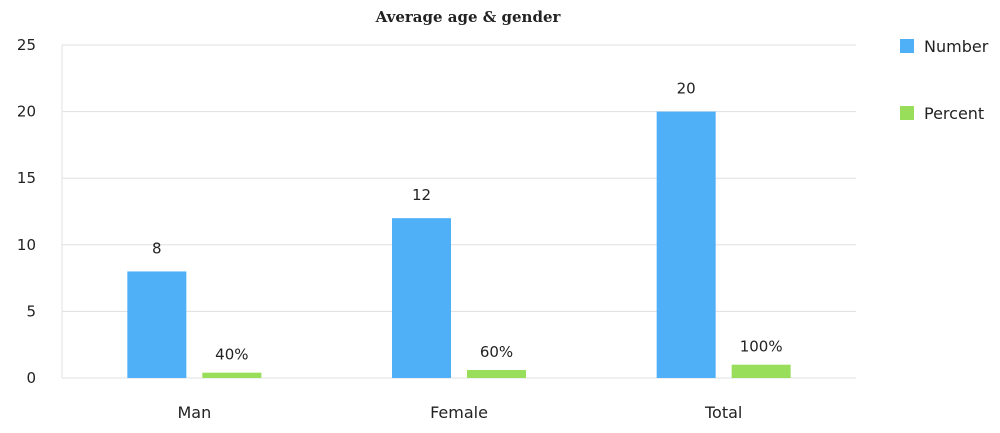  I want to click on y-axis-ticks: 0 5 10 15 20 25, so click(26, 211).